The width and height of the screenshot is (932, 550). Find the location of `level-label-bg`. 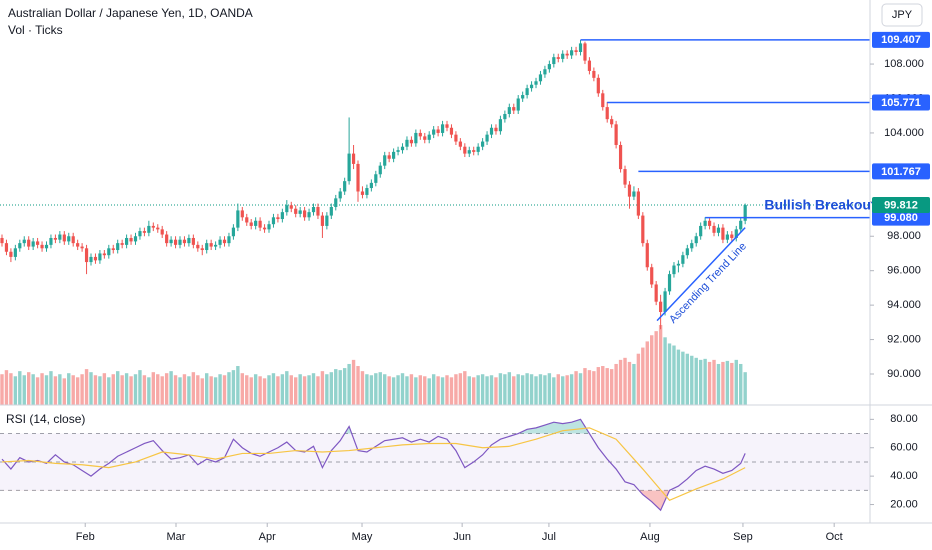

level-label-bg is located at coordinates (901, 39).